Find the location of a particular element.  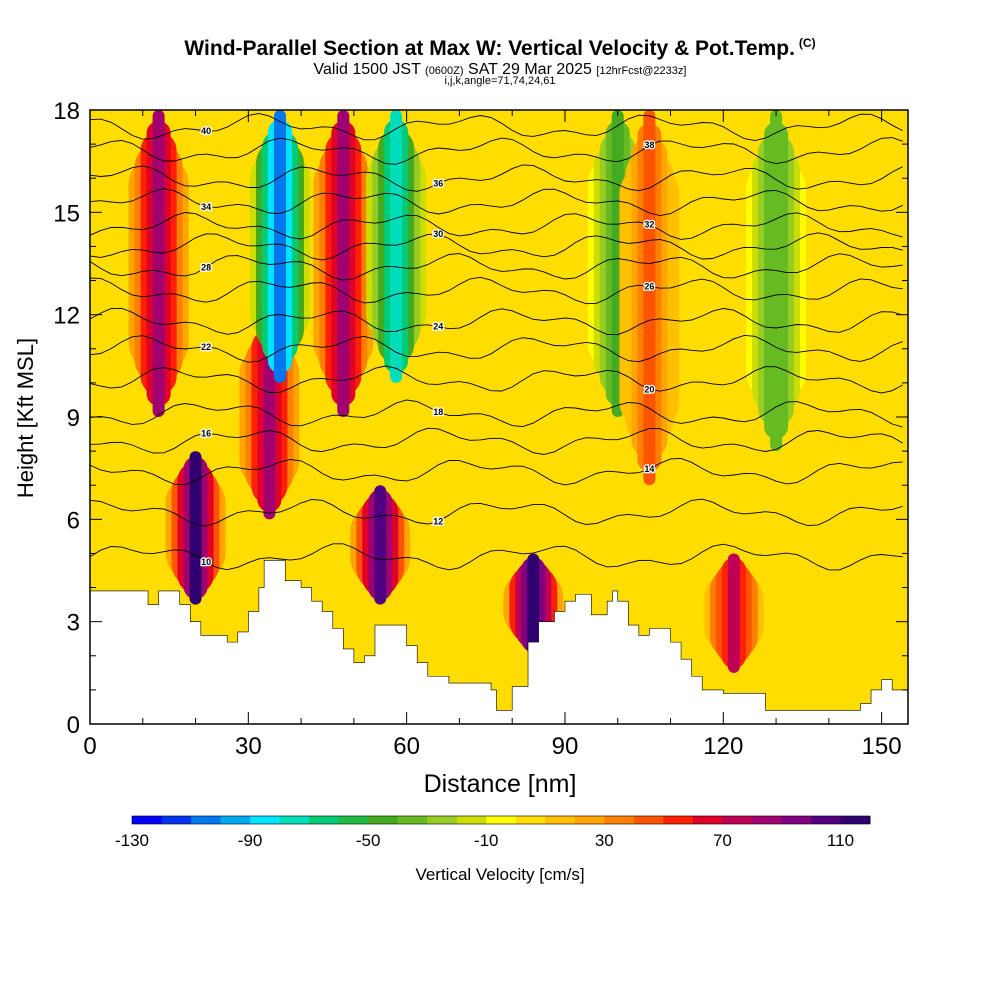

x-tick-label: 0 is located at coordinates (89, 746).